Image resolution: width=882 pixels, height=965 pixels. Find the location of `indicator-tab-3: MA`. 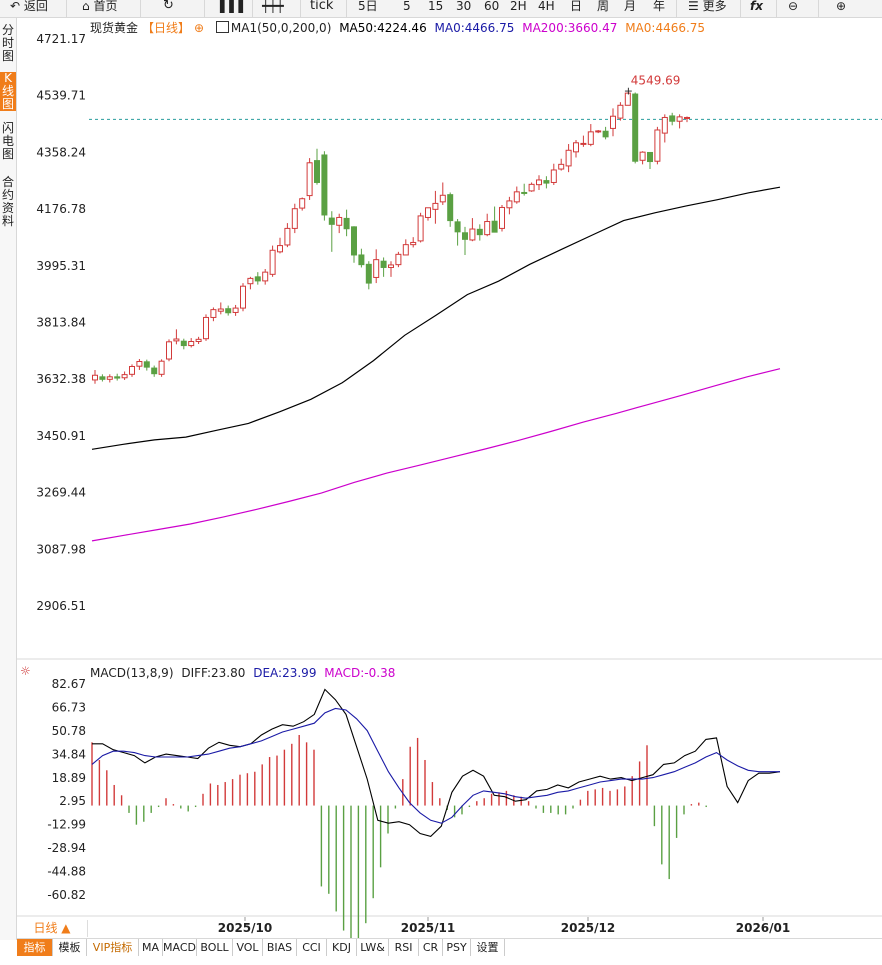

indicator-tab-3: MA is located at coordinates (151, 947).